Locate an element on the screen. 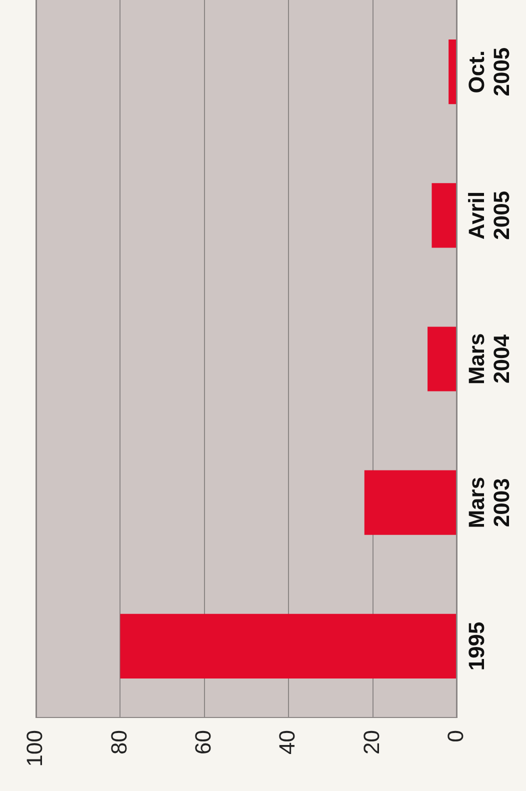  x-tick-label: 80 is located at coordinates (119, 742).